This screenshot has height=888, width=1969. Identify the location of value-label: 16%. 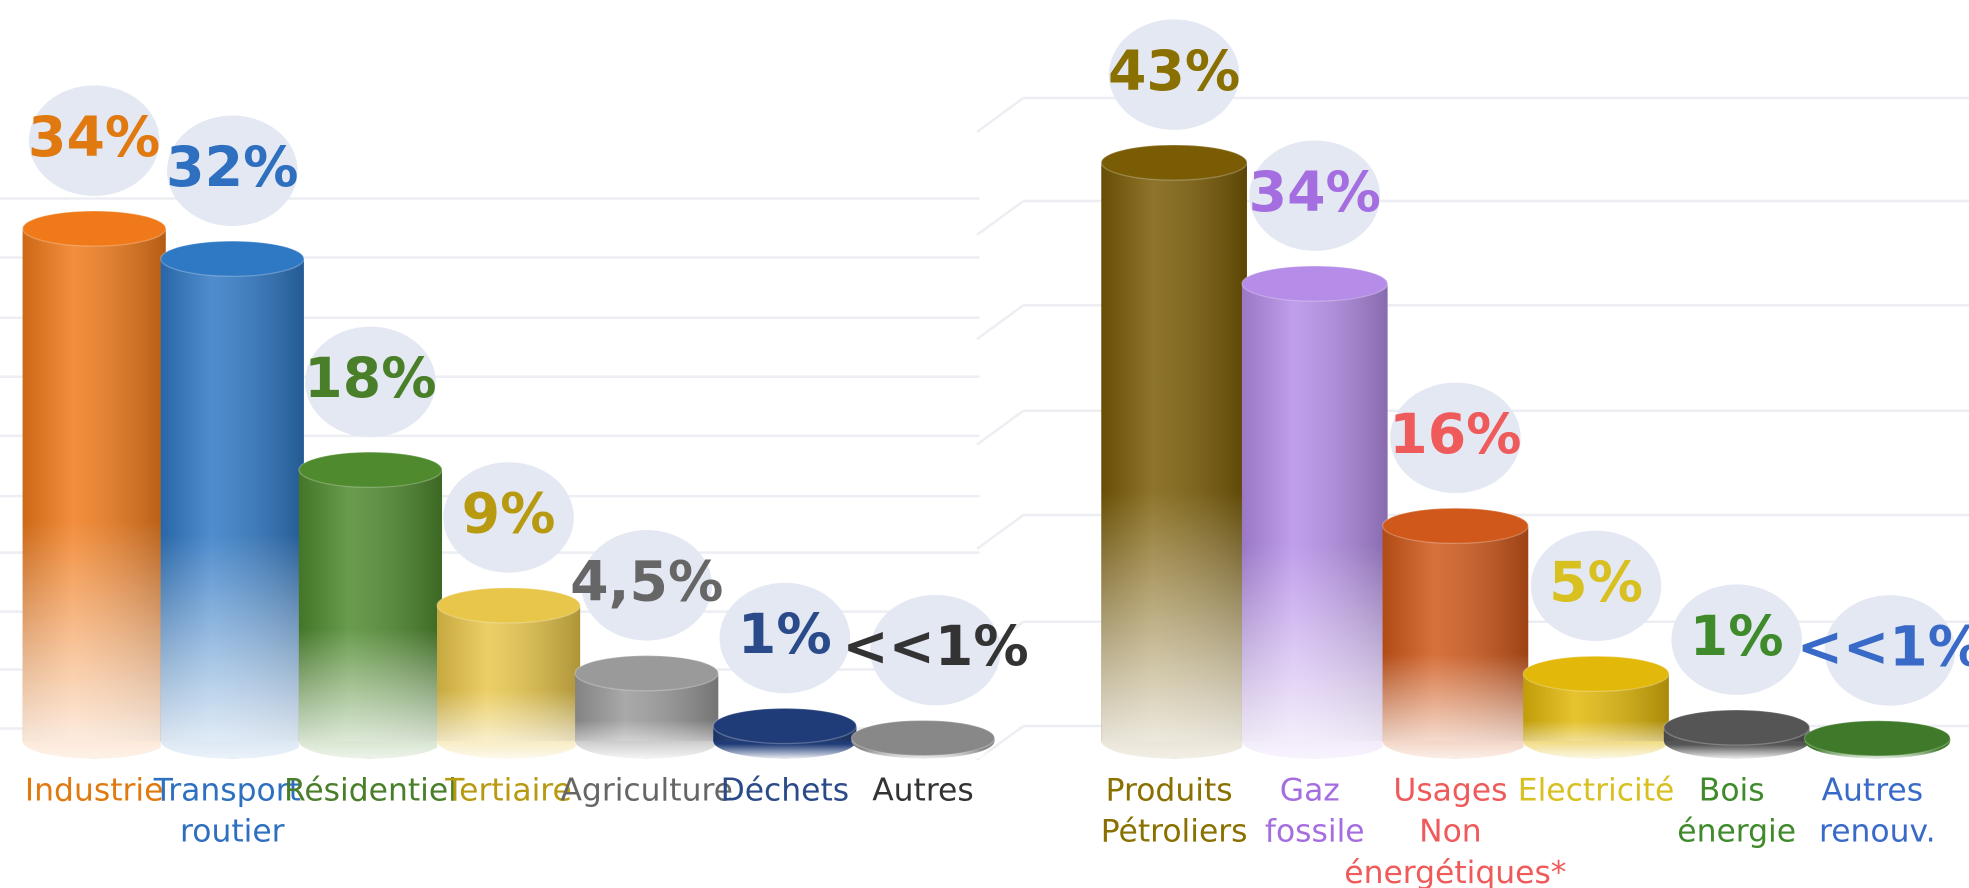
(1455, 435).